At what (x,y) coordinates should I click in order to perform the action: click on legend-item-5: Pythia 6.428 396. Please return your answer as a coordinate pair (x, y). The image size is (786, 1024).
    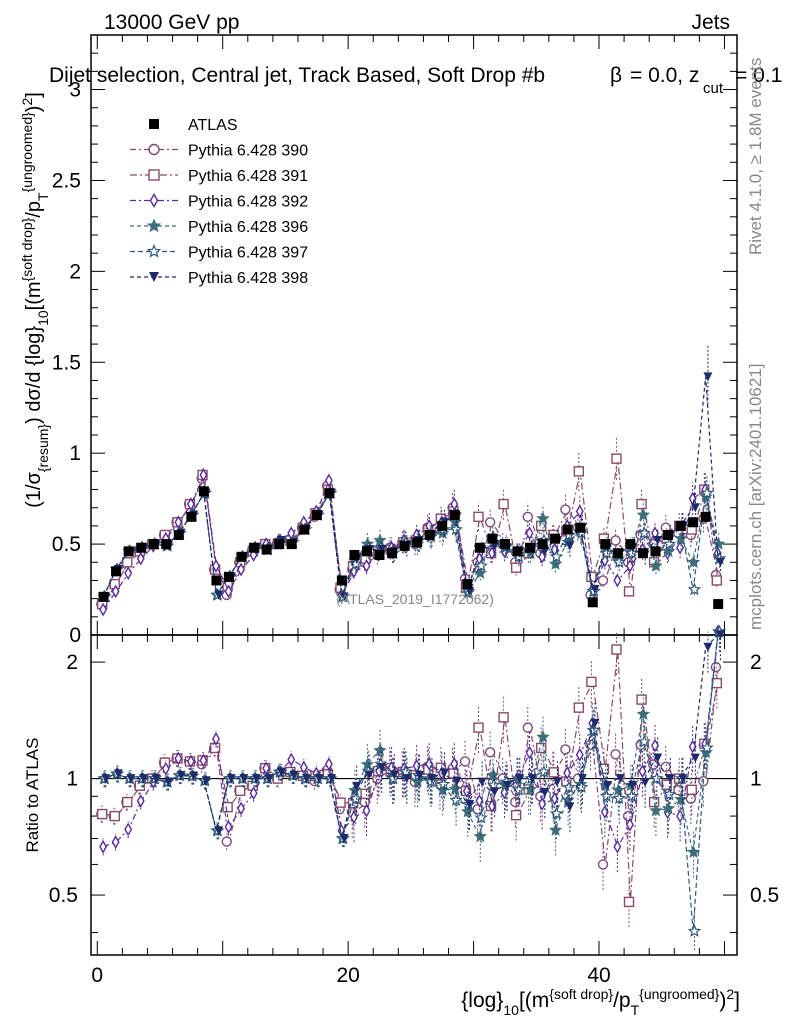
    Looking at the image, I should click on (219, 227).